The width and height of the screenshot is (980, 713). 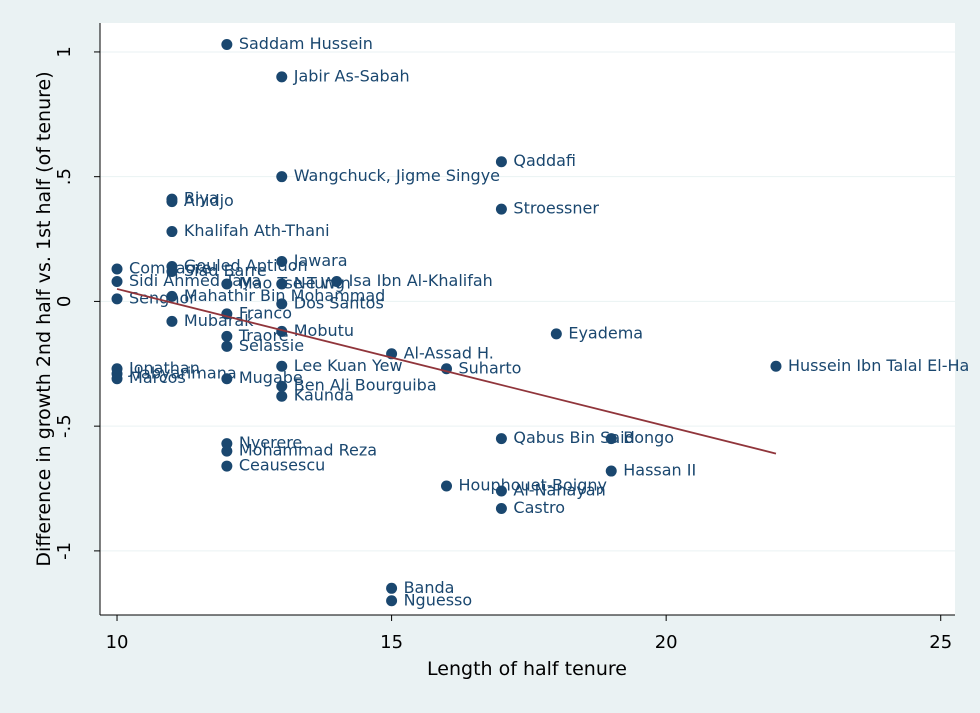 What do you see at coordinates (64, 51) in the screenshot?
I see `y-tick-label: 1` at bounding box center [64, 51].